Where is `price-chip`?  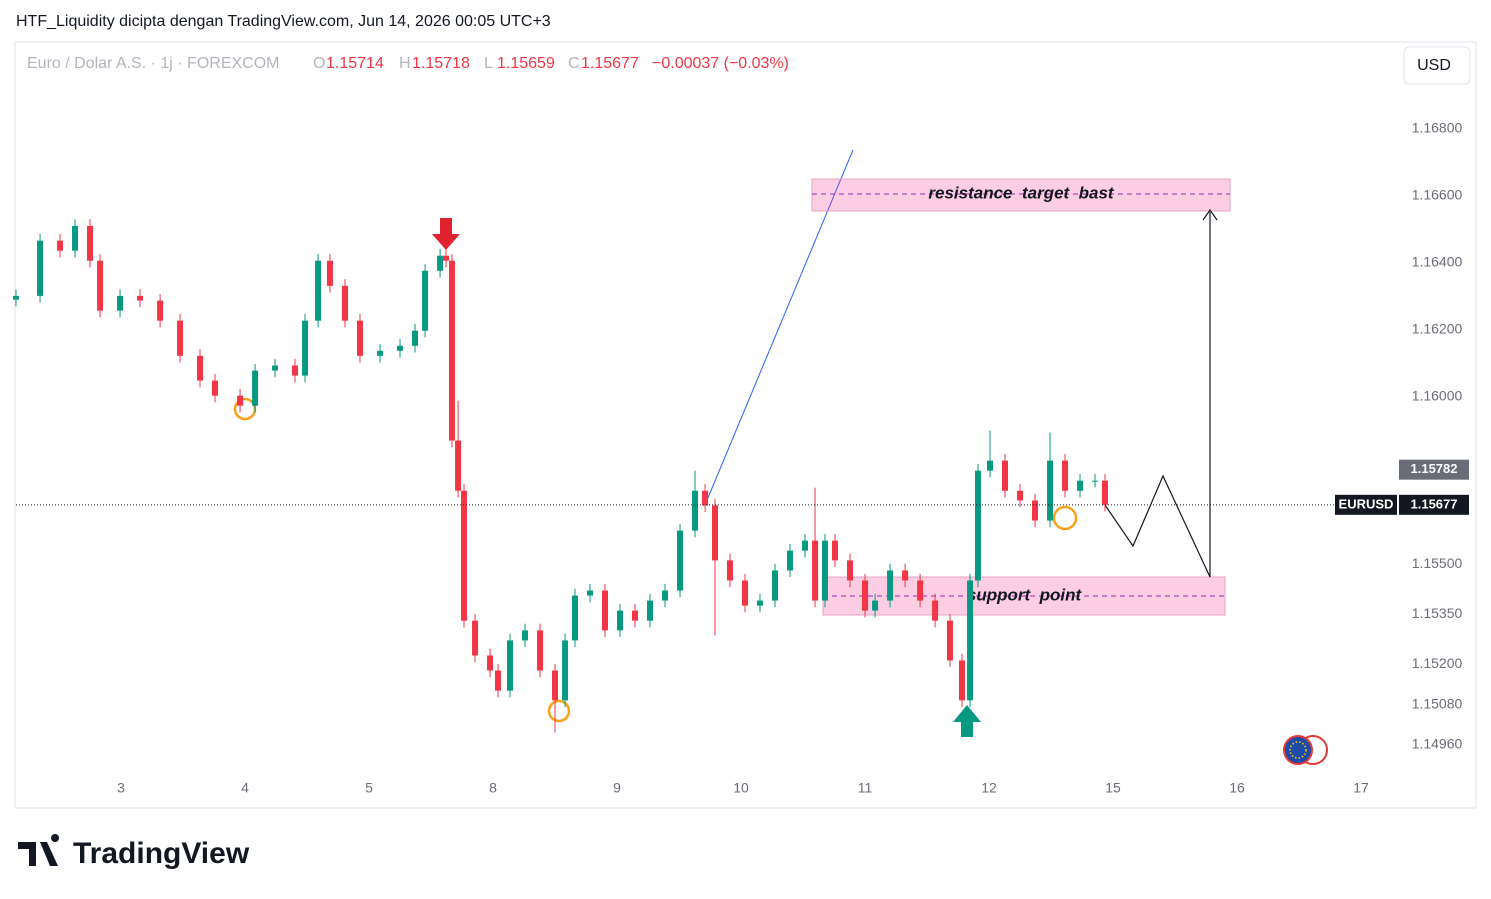
price-chip is located at coordinates (1434, 504).